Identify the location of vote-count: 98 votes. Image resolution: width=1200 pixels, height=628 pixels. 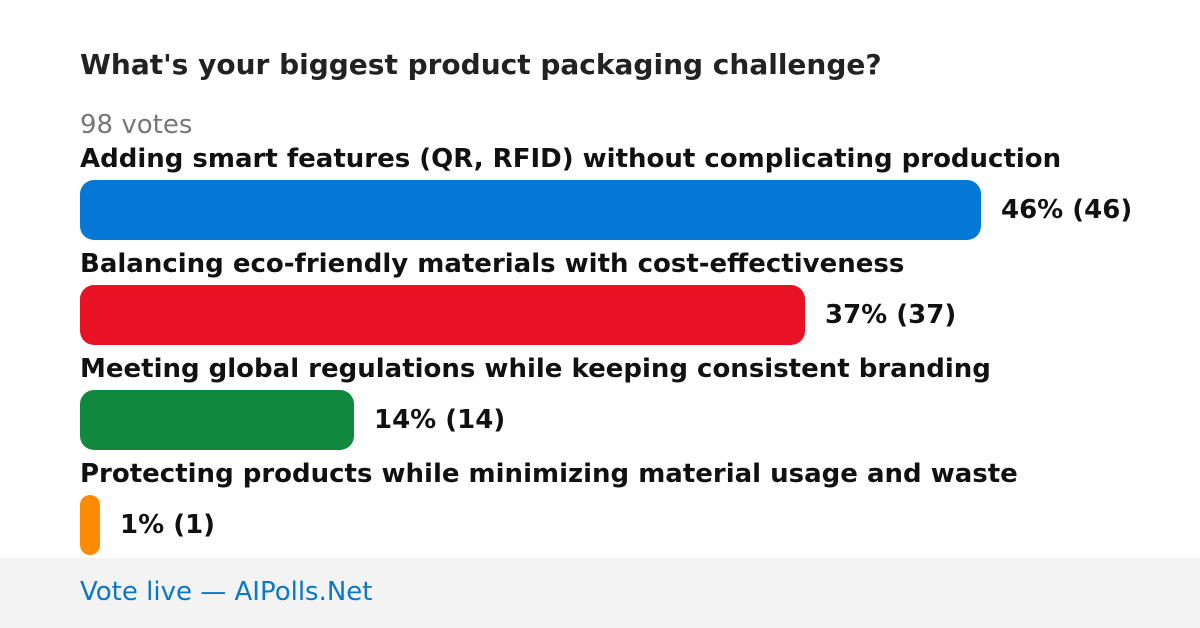
(136, 125).